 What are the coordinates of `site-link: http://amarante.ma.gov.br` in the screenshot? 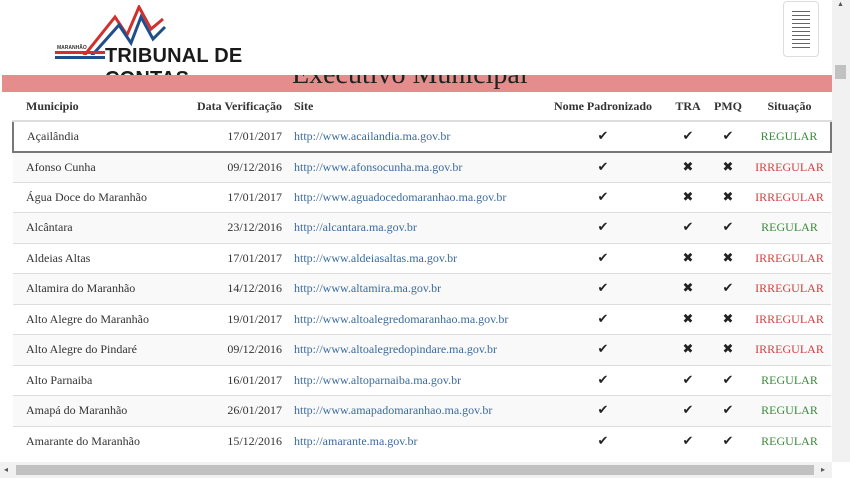 It's located at (356, 441).